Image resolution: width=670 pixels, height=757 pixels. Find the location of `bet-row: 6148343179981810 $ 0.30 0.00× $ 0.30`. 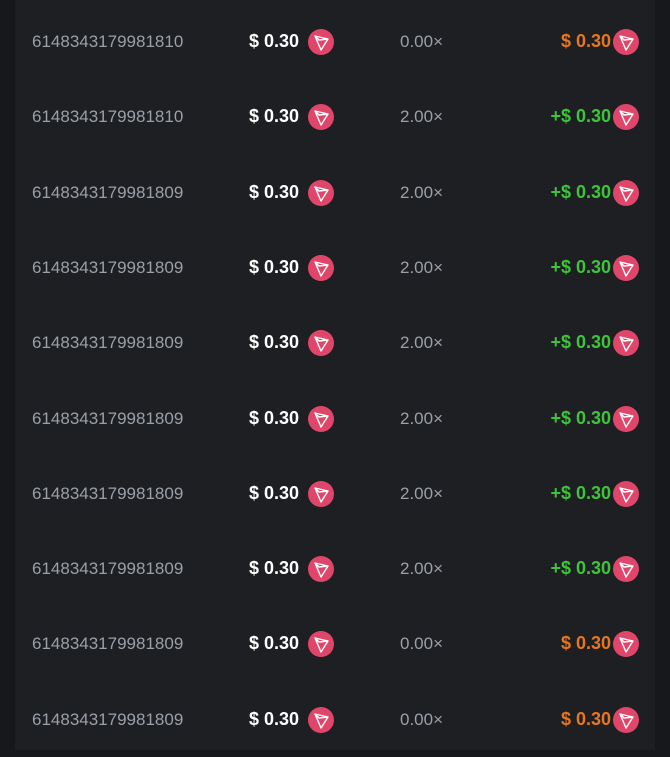

bet-row: 6148343179981810 $ 0.30 0.00× $ 0.30 is located at coordinates (335, 41).